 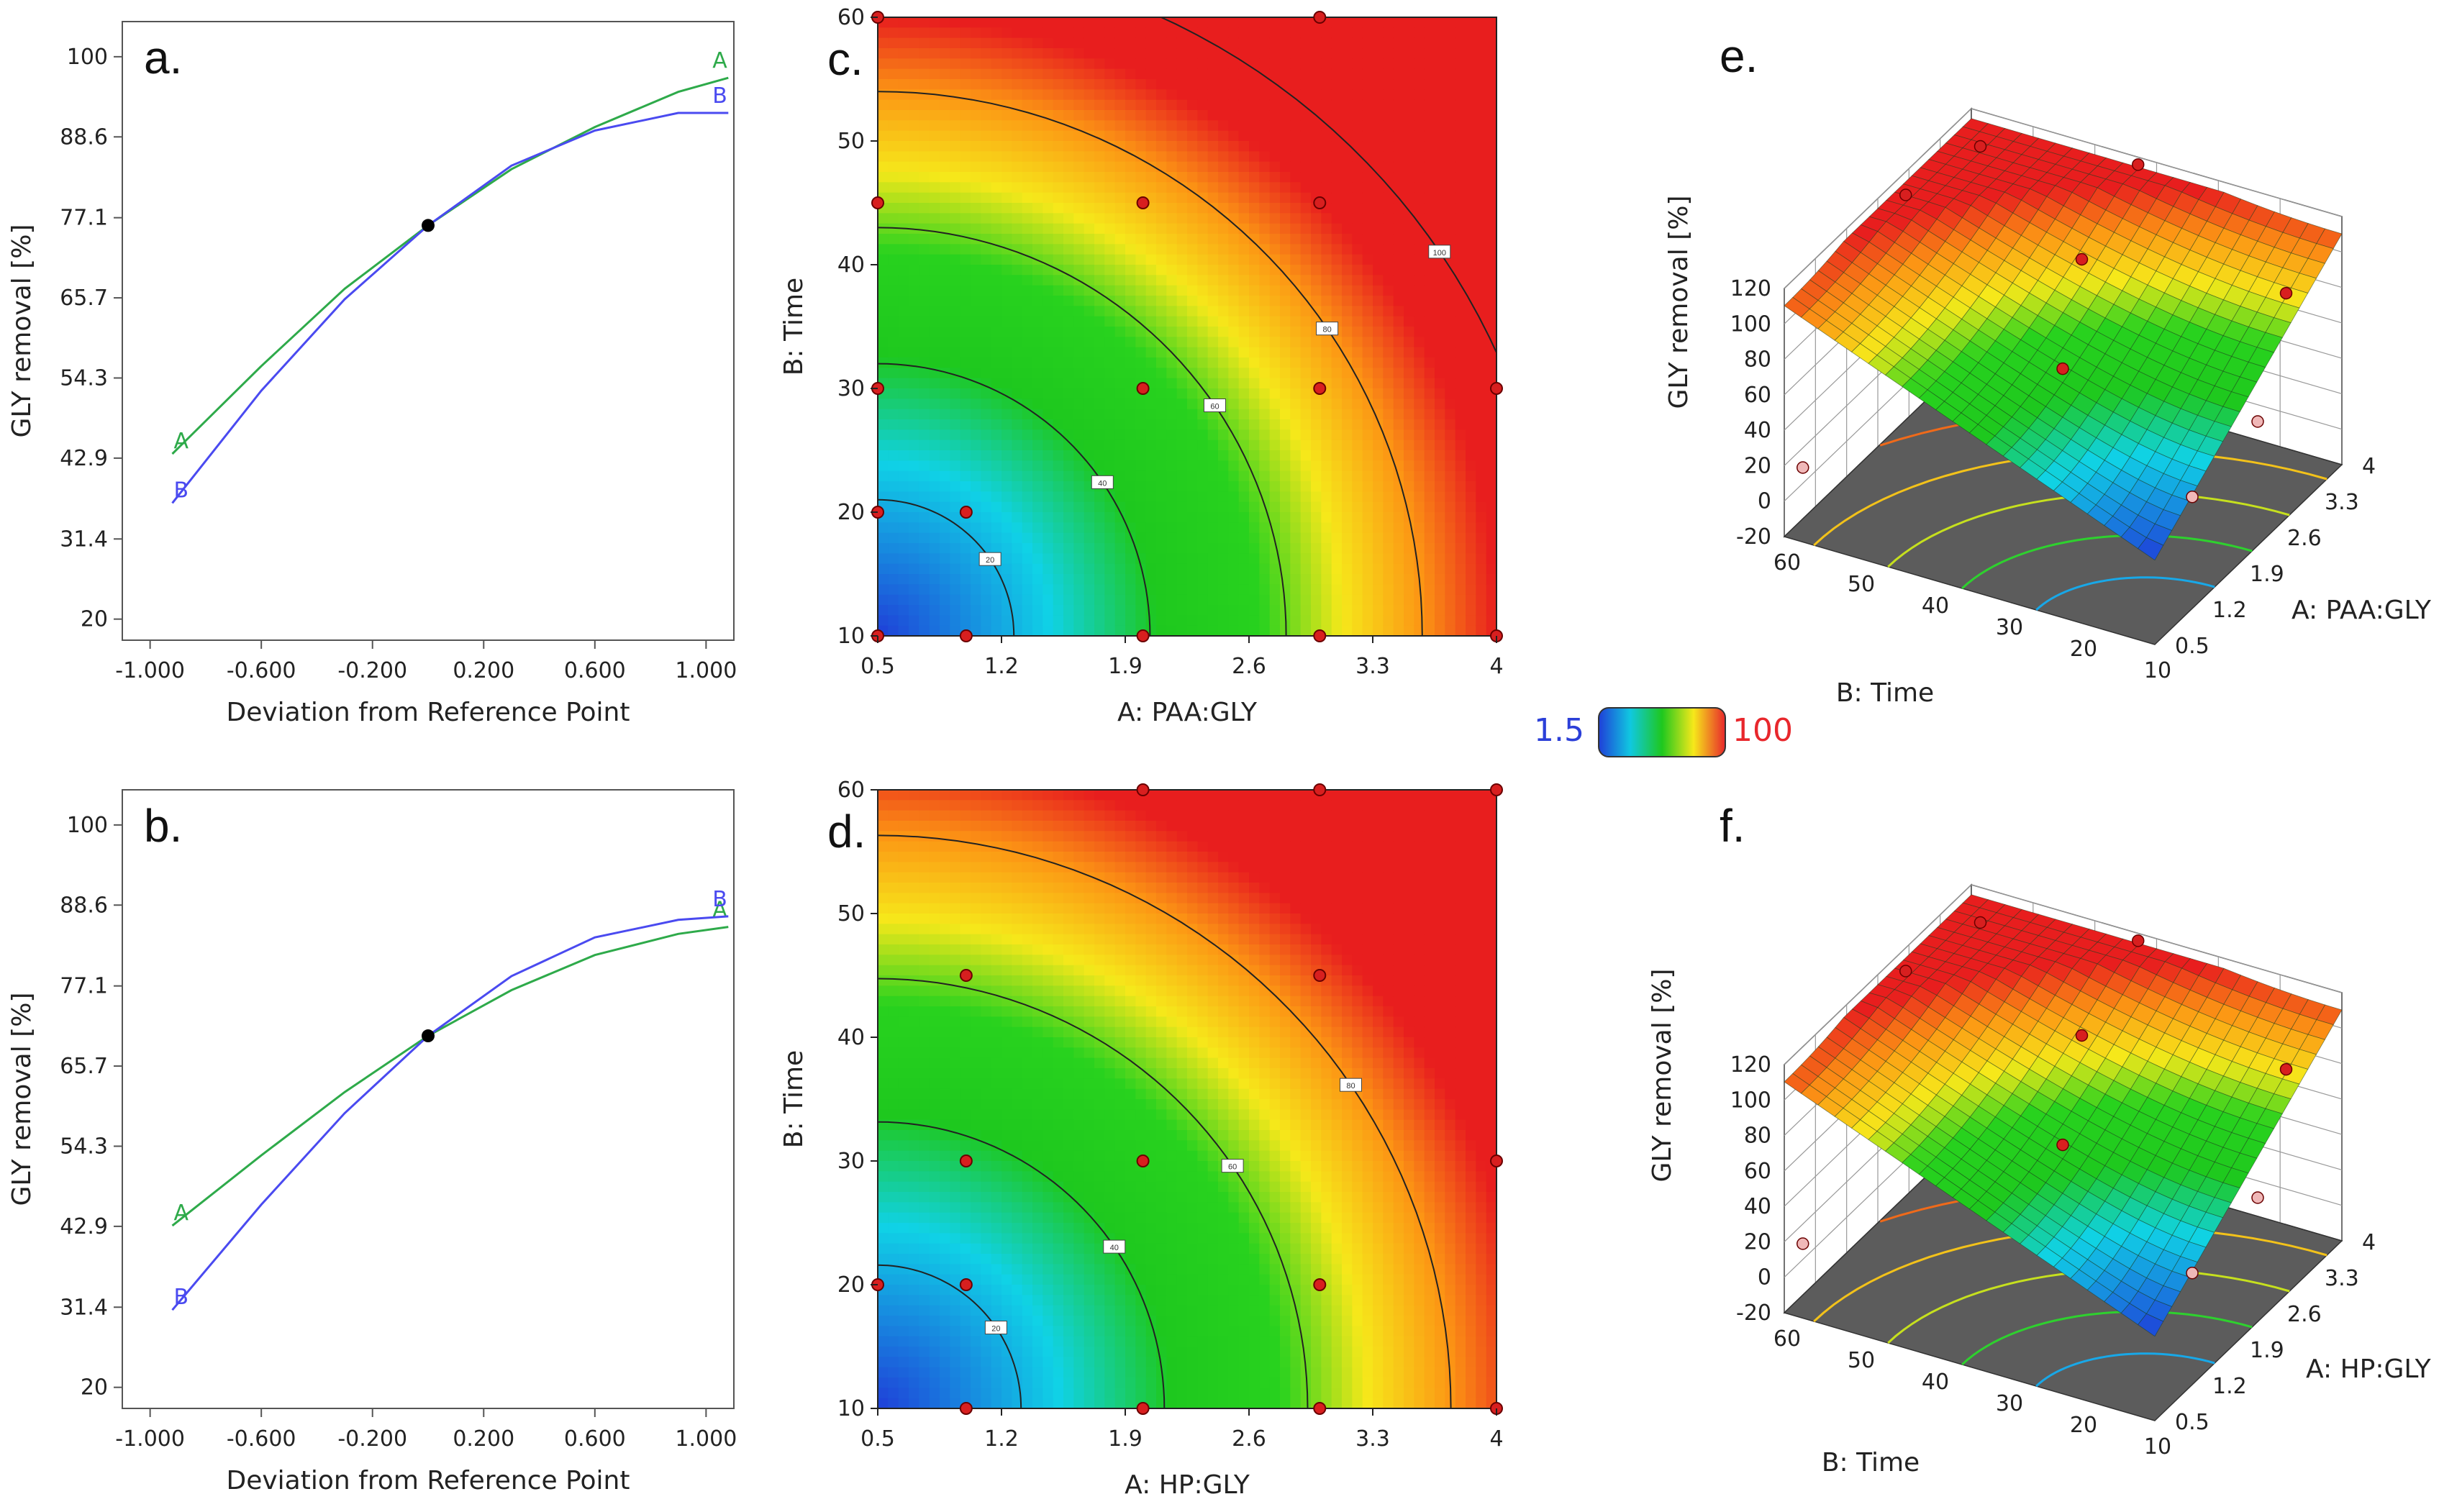 I want to click on contour-label-60: 60, so click(x=1214, y=407).